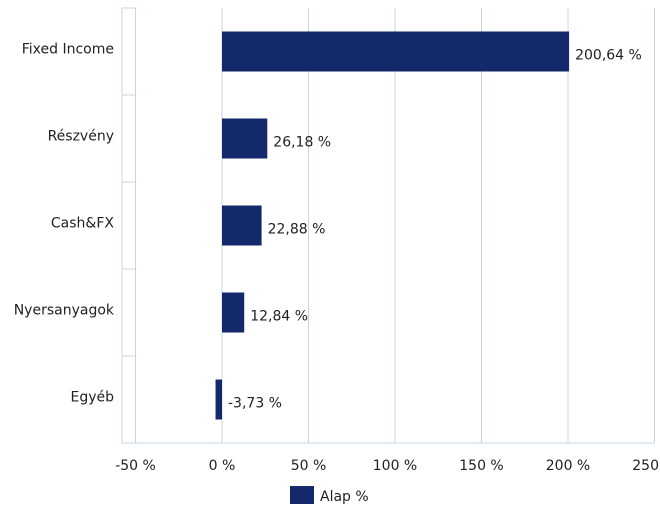  Describe the element at coordinates (92, 398) in the screenshot. I see `y-tick-label: Egyéb` at that location.